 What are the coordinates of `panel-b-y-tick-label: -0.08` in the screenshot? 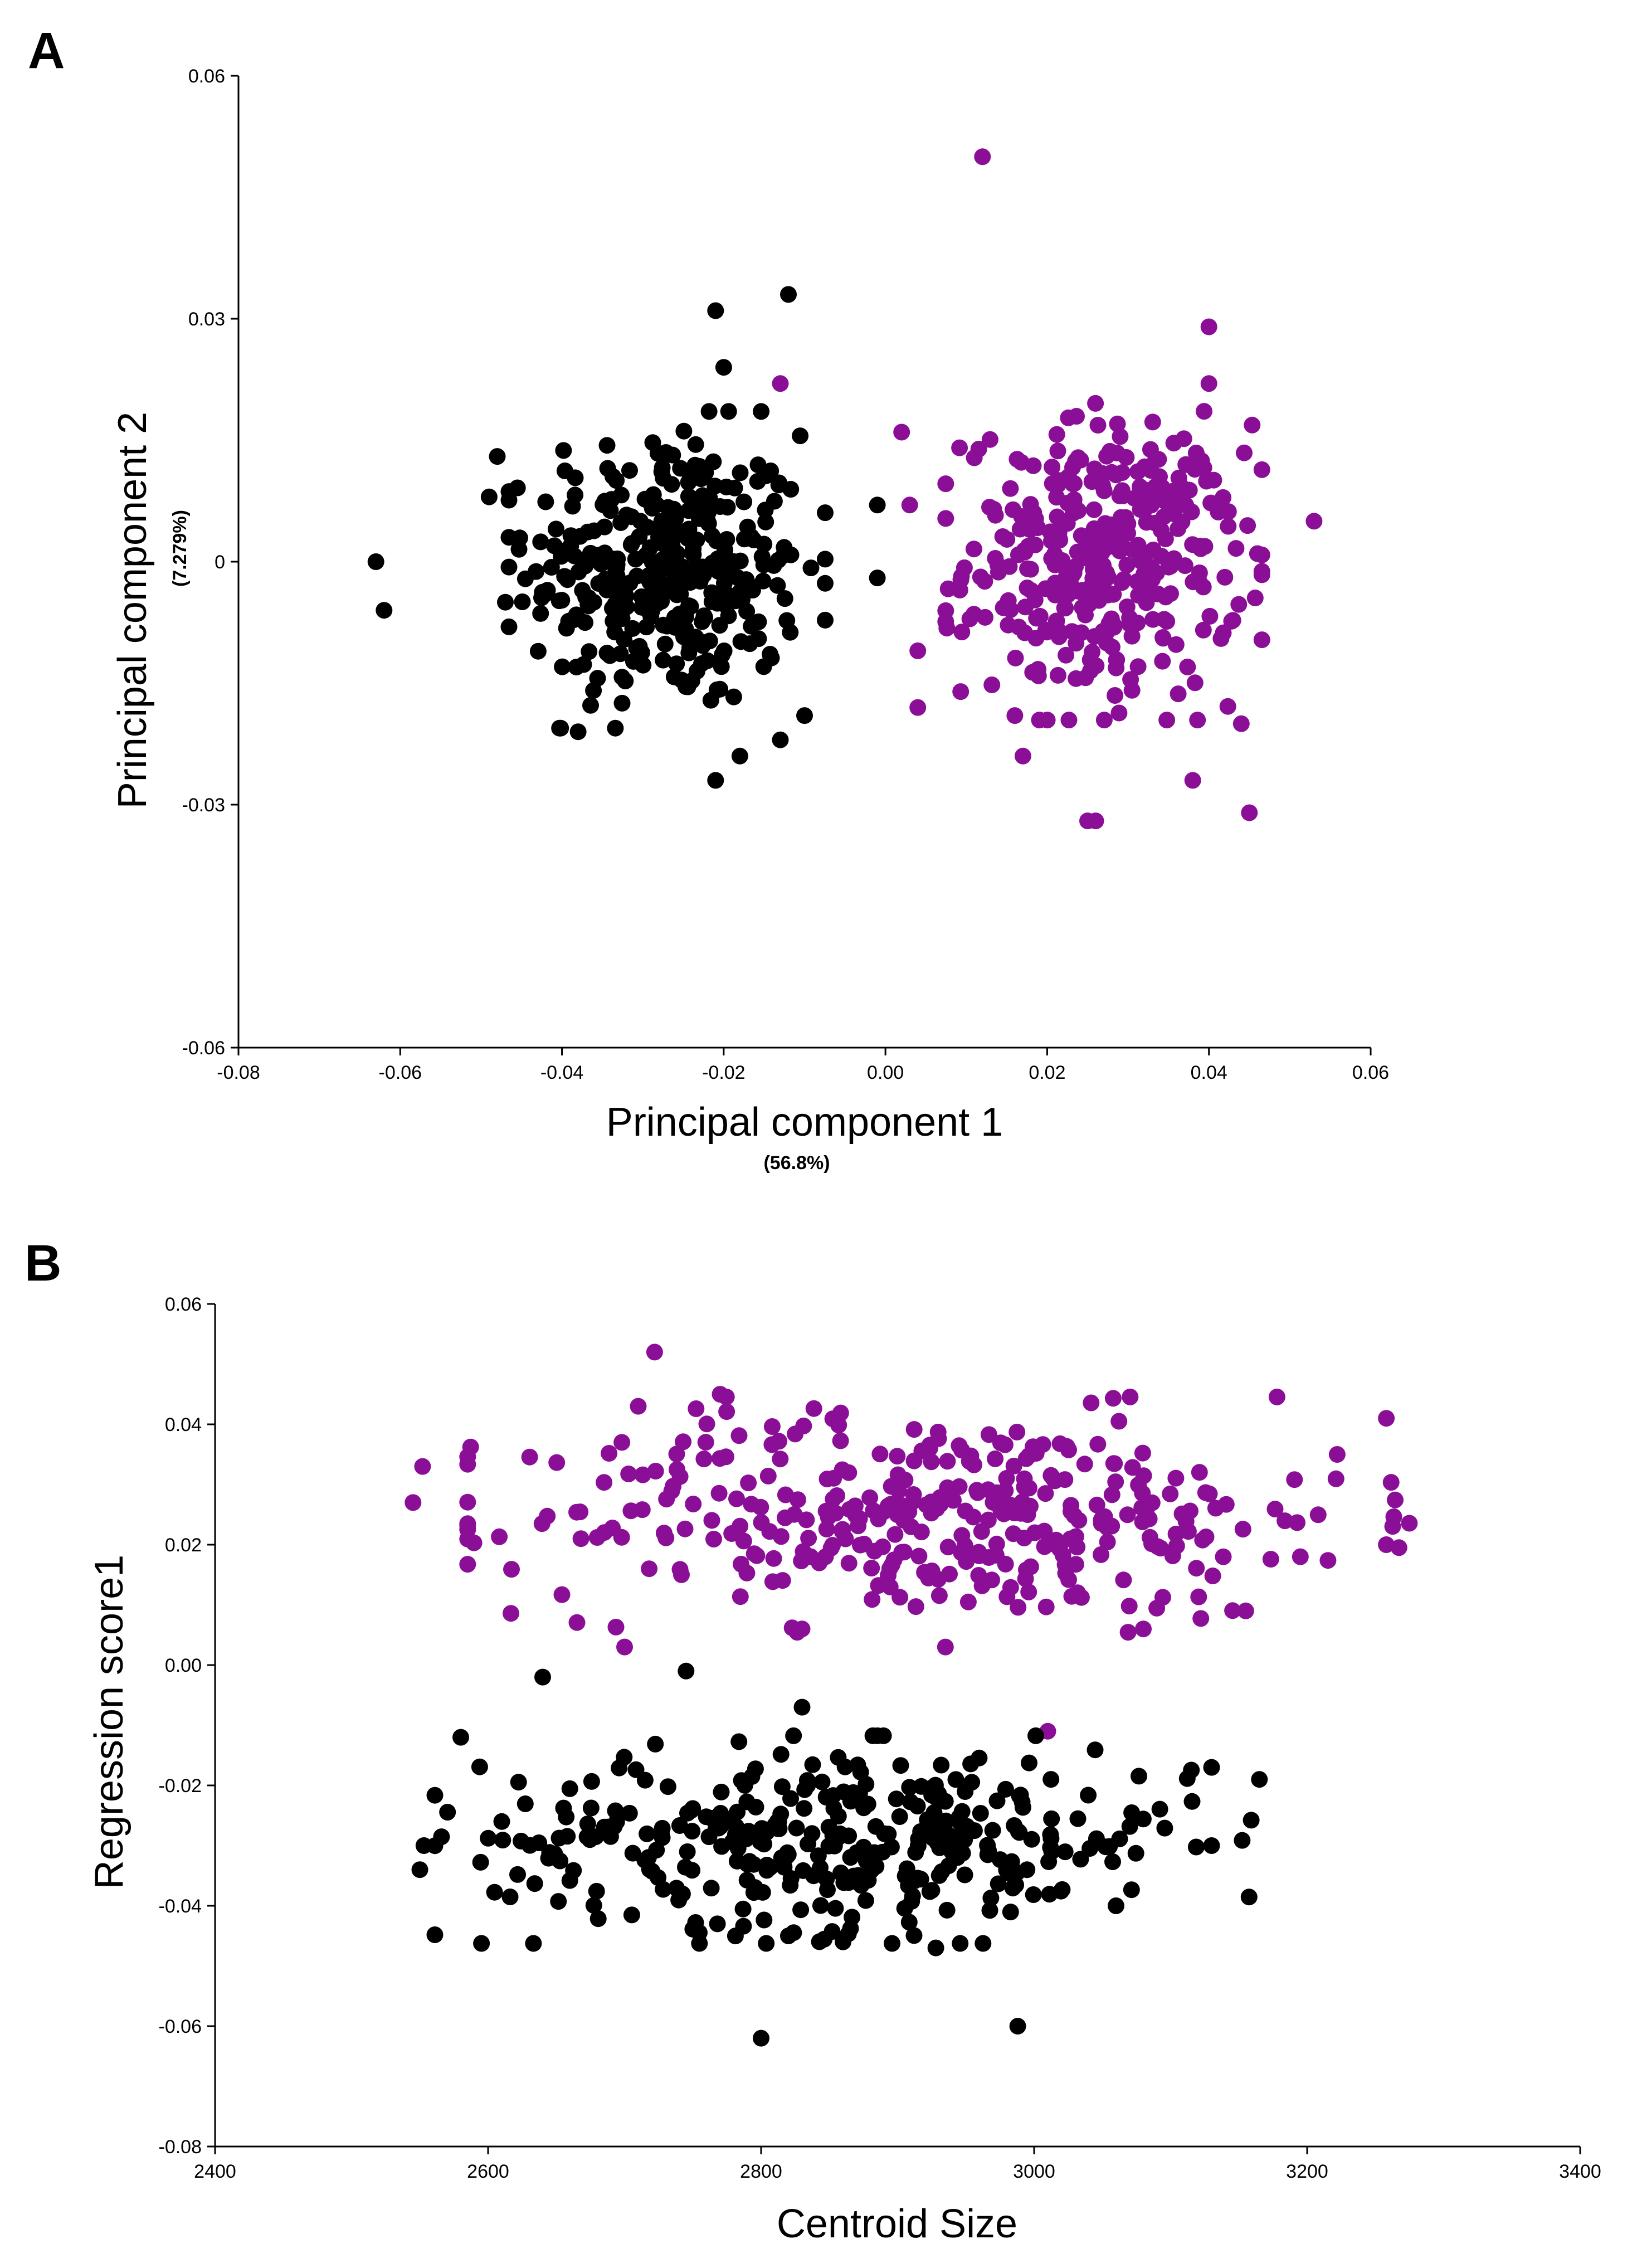 It's located at (180, 2147).